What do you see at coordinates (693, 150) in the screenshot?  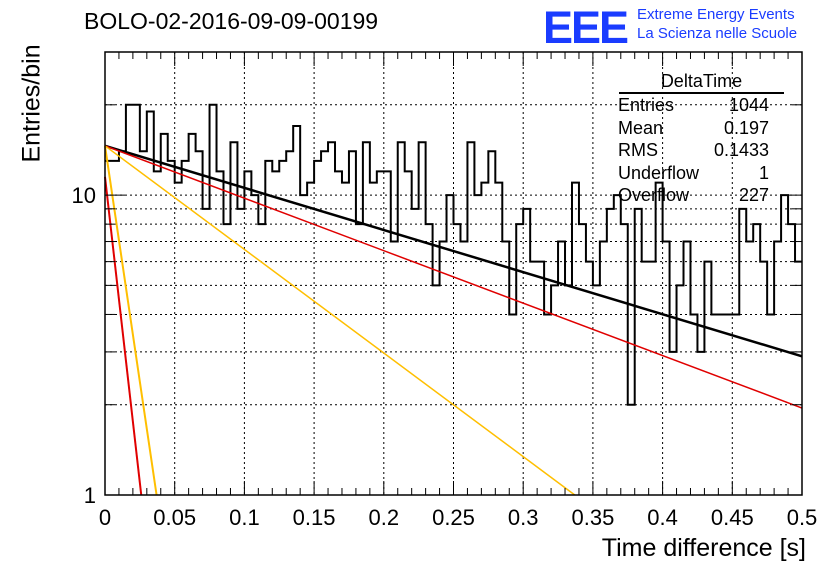 I see `stats-row-rms: RMS 0.1433` at bounding box center [693, 150].